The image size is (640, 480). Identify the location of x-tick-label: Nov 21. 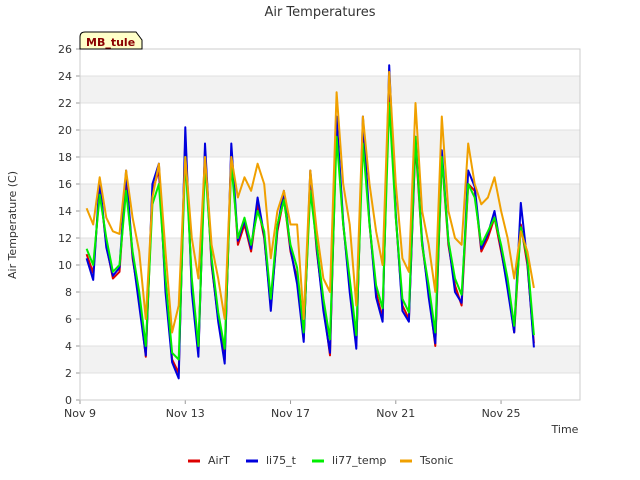
(395, 413).